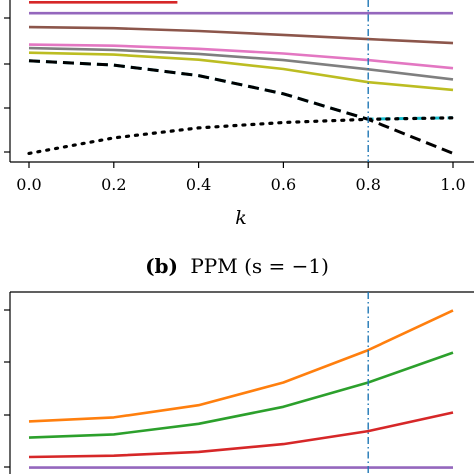 The height and width of the screenshot is (474, 474). I want to click on top-x-axis-label: k, so click(241, 218).